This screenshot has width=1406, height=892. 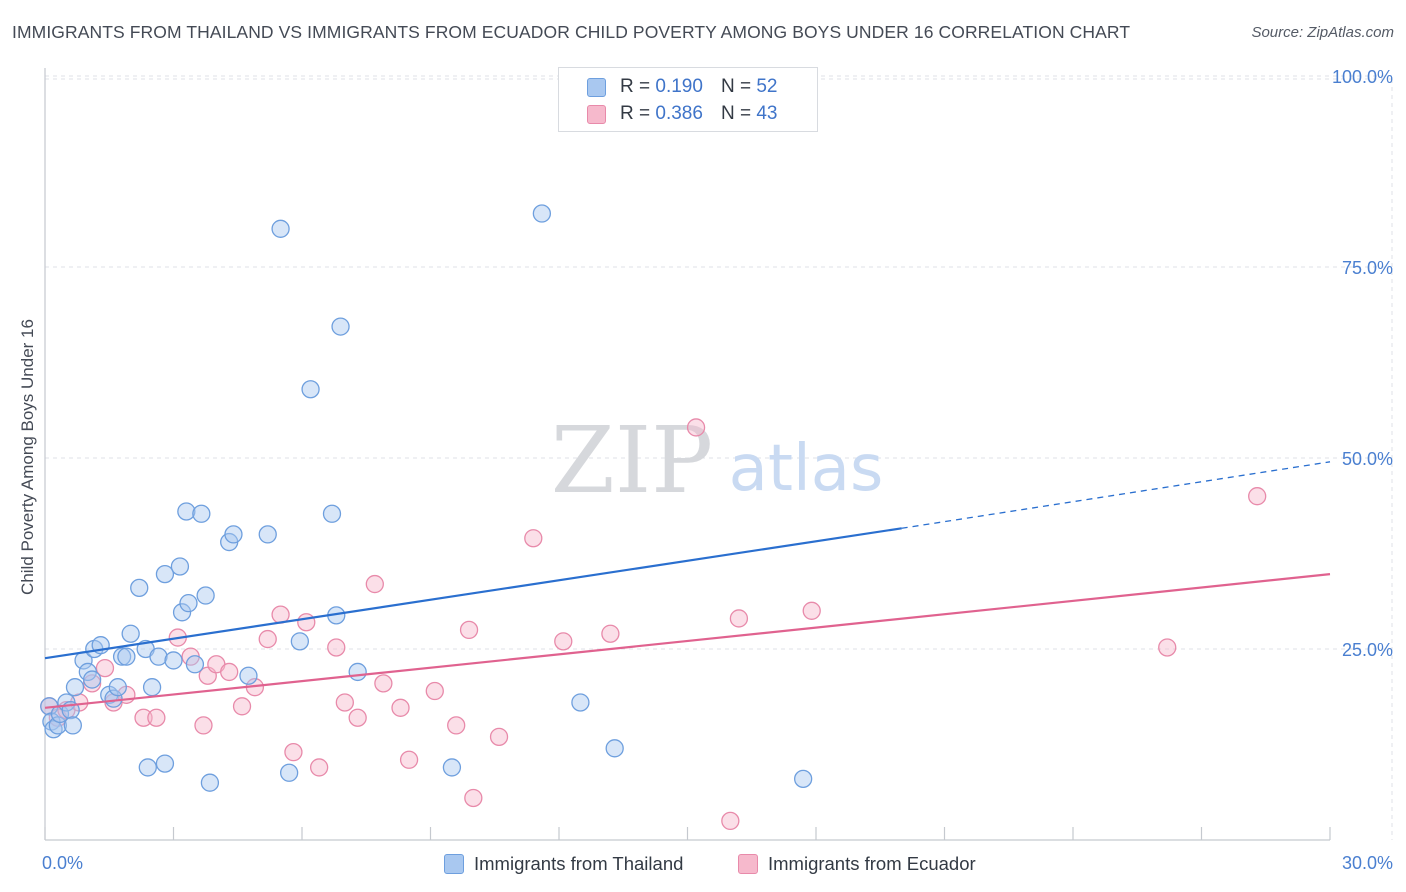 I want to click on y-tick-label: 75.0%, so click(x=1367, y=268).